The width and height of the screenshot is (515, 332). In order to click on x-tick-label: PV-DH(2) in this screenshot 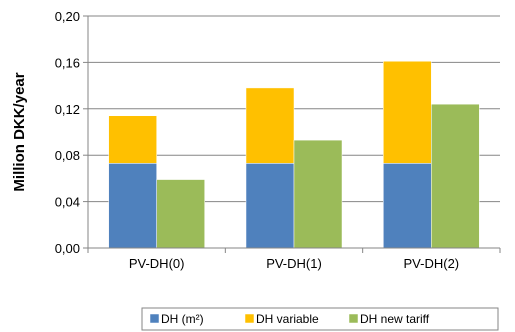, I will do `click(432, 263)`.